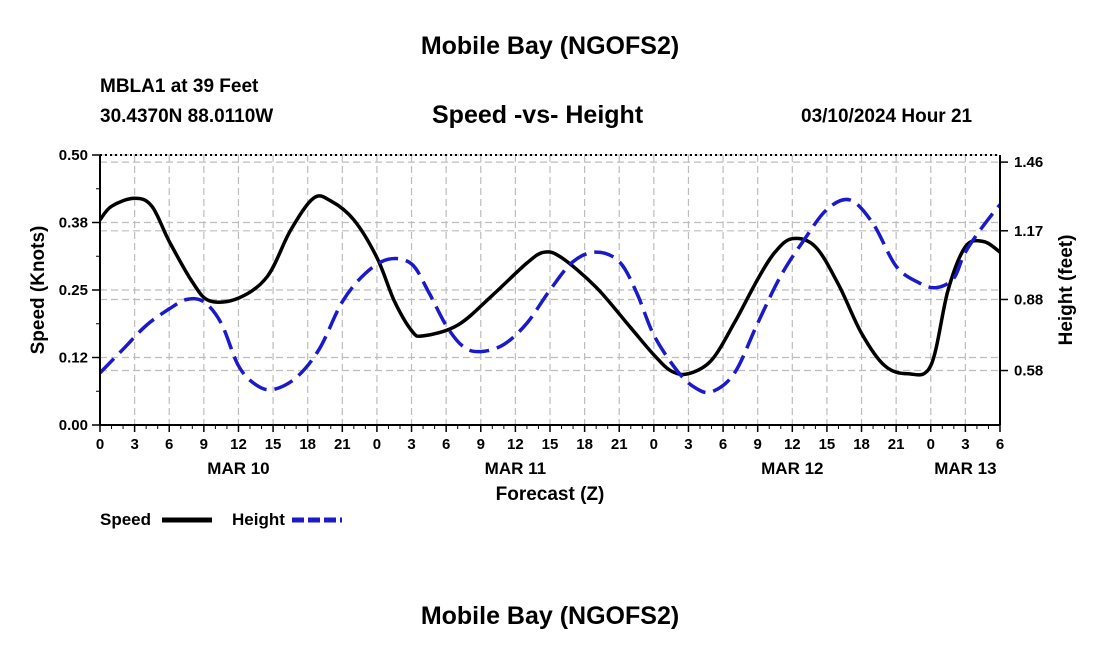 The height and width of the screenshot is (650, 1100). What do you see at coordinates (38, 290) in the screenshot?
I see `y-axis-label: Speed (Knots)` at bounding box center [38, 290].